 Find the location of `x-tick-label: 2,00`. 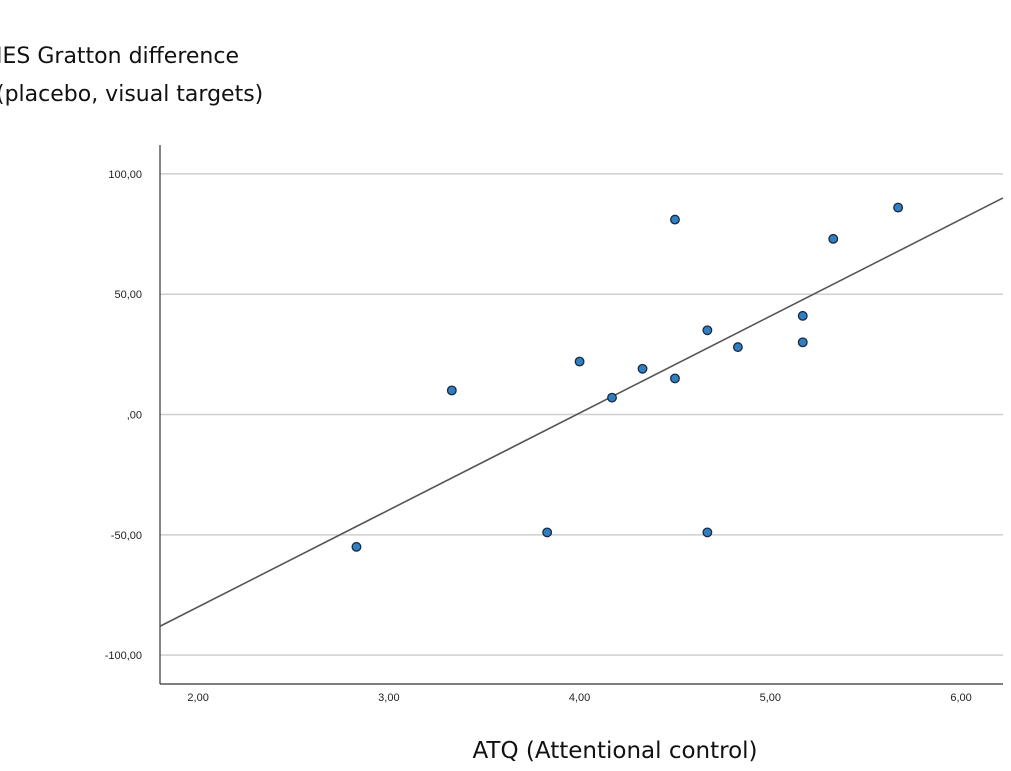

x-tick-label: 2,00 is located at coordinates (197, 698).